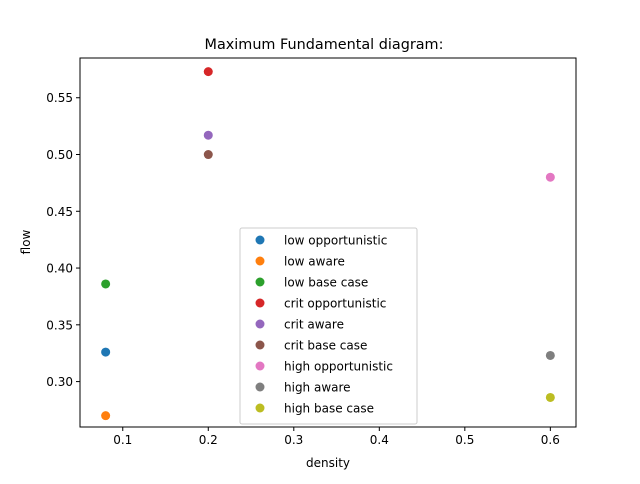 This screenshot has width=640, height=484. I want to click on legend-label: high opportunistic, so click(338, 367).